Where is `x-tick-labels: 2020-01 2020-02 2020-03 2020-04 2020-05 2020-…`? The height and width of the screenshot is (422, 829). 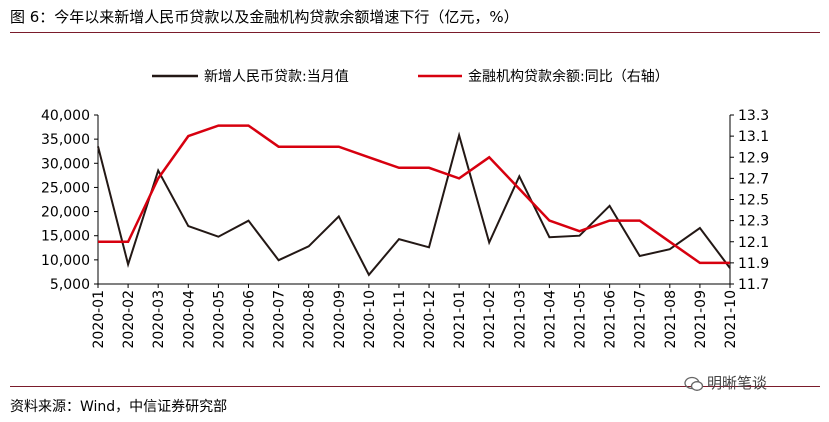
x-tick-labels: 2020-01 2020-02 2020-03 2020-04 2020-05 2020-… is located at coordinates (415, 319).